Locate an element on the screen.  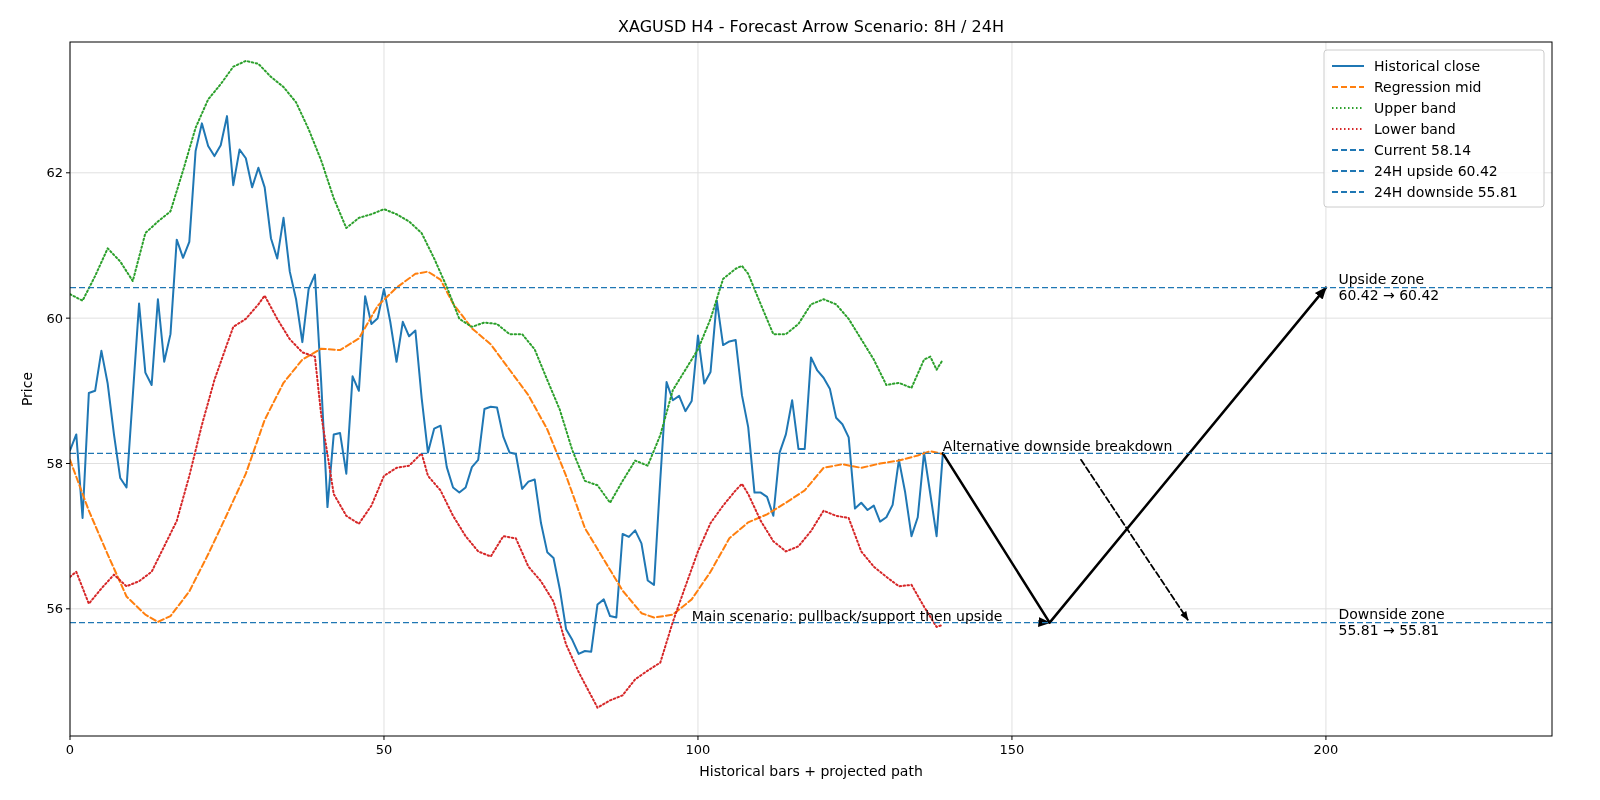
annotation: Main scenario: pullback/support then upside is located at coordinates (847, 615).